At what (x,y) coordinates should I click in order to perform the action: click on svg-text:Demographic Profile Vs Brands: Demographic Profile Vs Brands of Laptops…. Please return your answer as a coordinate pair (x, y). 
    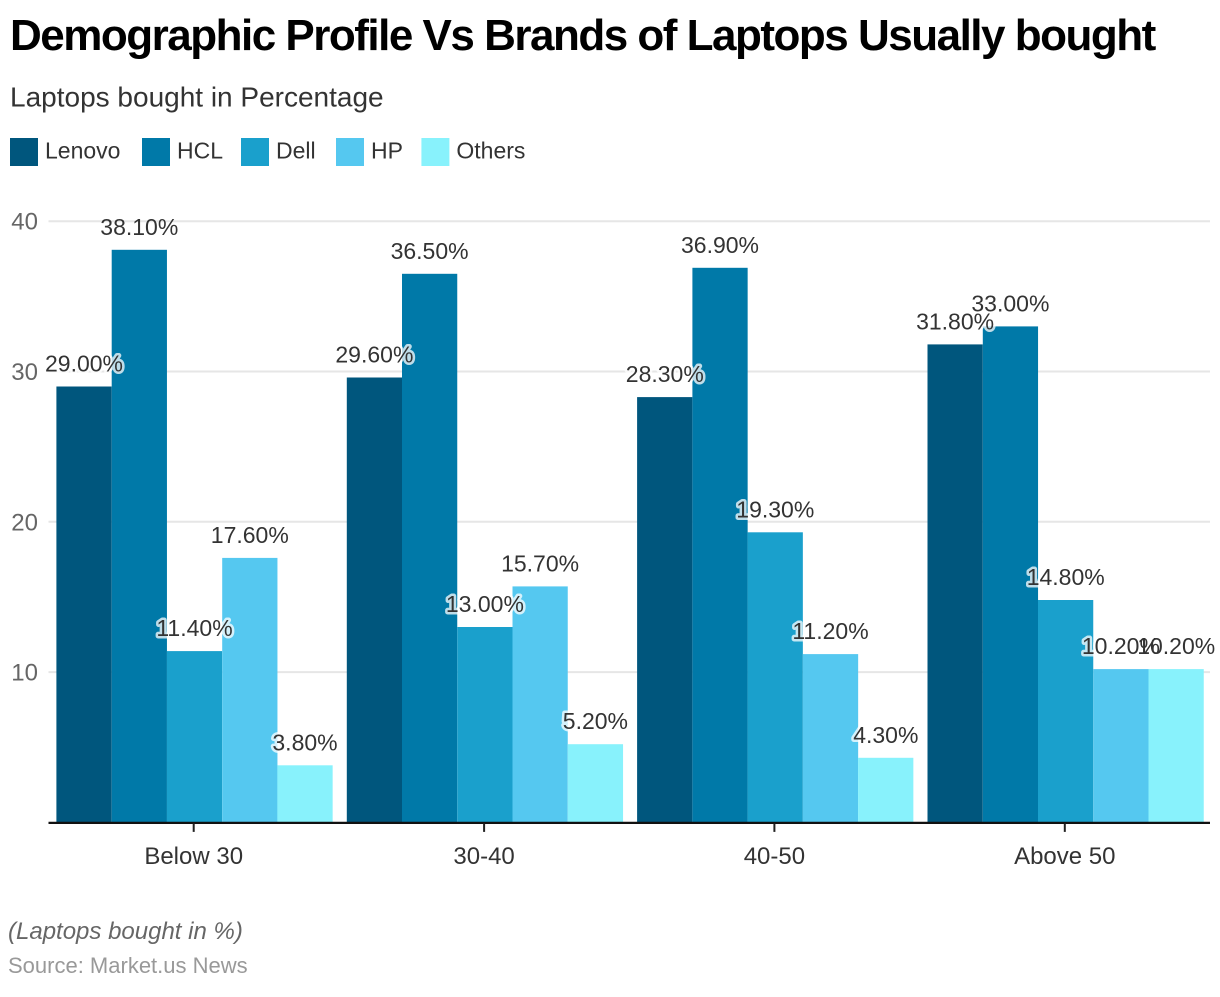
    Looking at the image, I should click on (583, 35).